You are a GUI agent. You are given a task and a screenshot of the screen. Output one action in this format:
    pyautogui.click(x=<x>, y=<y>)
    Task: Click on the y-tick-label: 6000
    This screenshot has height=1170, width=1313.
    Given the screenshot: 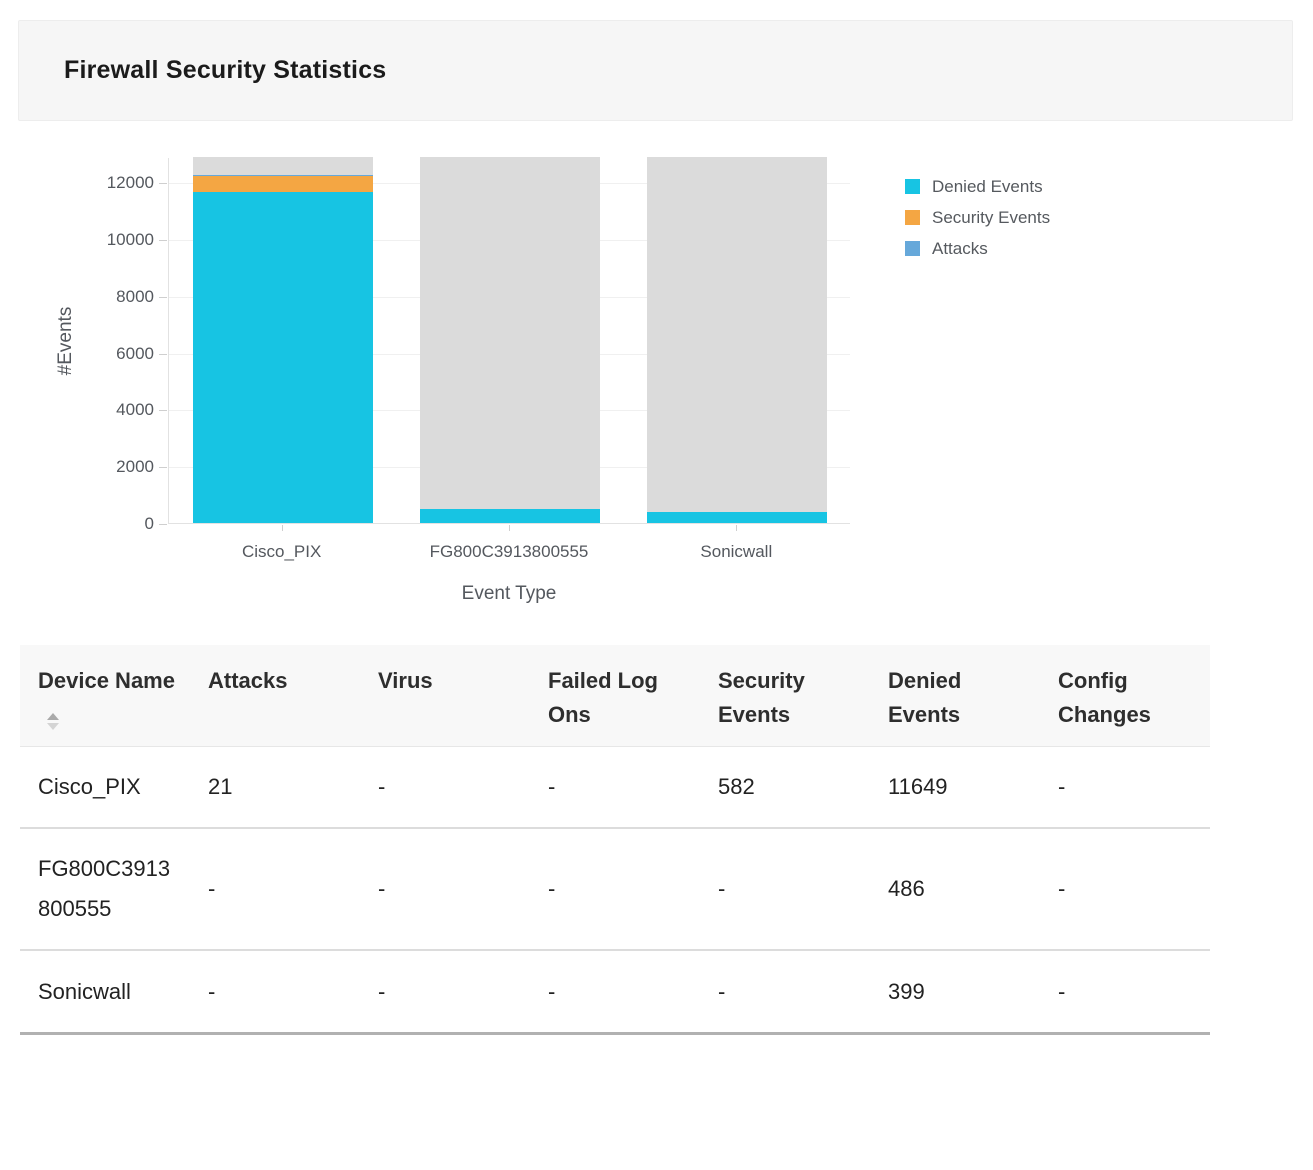 What is the action you would take?
    pyautogui.click(x=135, y=353)
    